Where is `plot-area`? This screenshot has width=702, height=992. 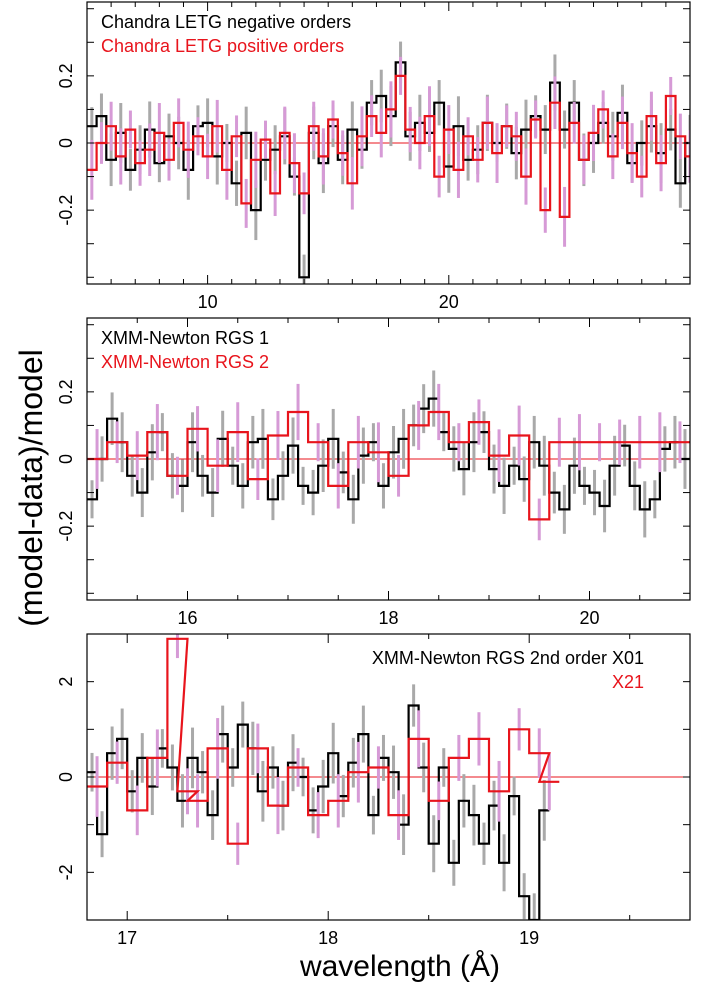 plot-area is located at coordinates (388, 455).